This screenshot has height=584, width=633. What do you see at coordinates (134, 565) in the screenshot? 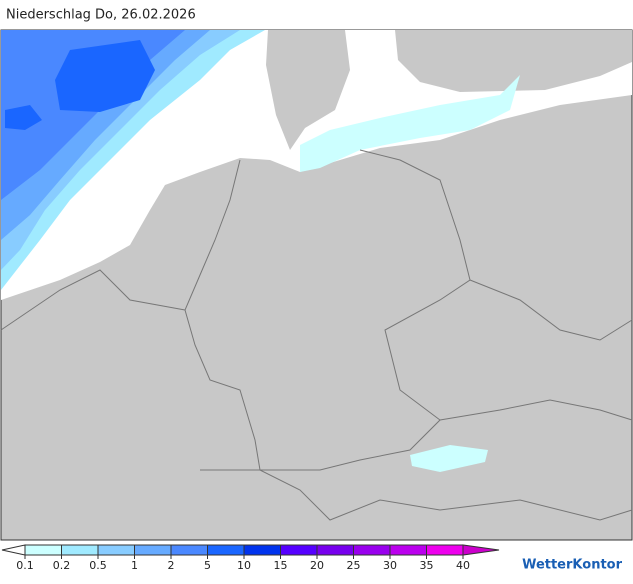
I see `legend-label: 1` at bounding box center [134, 565].